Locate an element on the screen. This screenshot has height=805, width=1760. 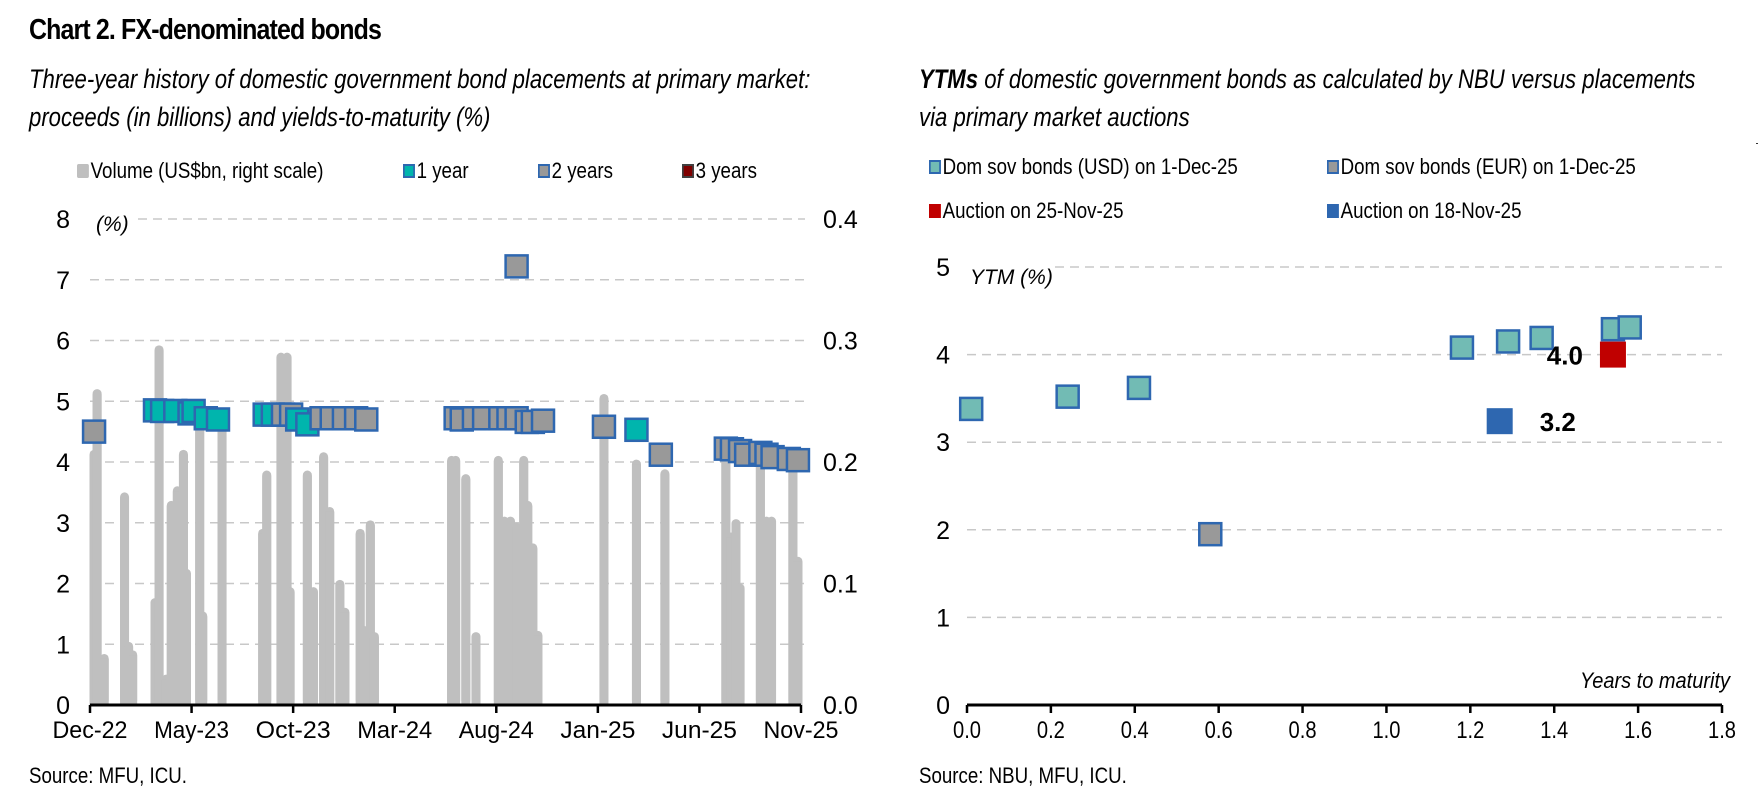
legend-3-years: 3 years is located at coordinates (719, 171).